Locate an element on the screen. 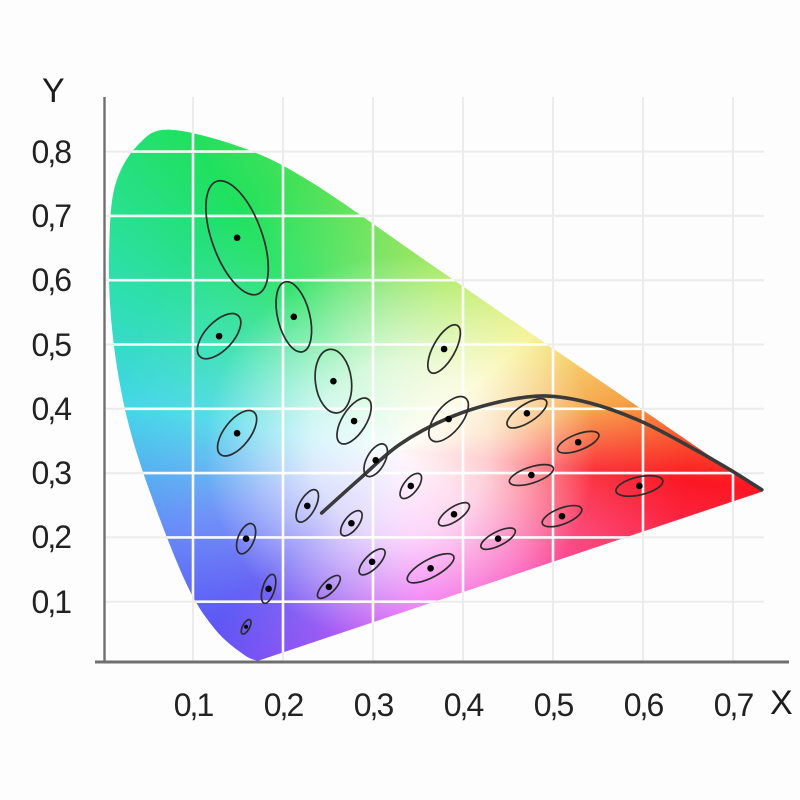  y-tick-label: 0,2 is located at coordinates (51, 537).